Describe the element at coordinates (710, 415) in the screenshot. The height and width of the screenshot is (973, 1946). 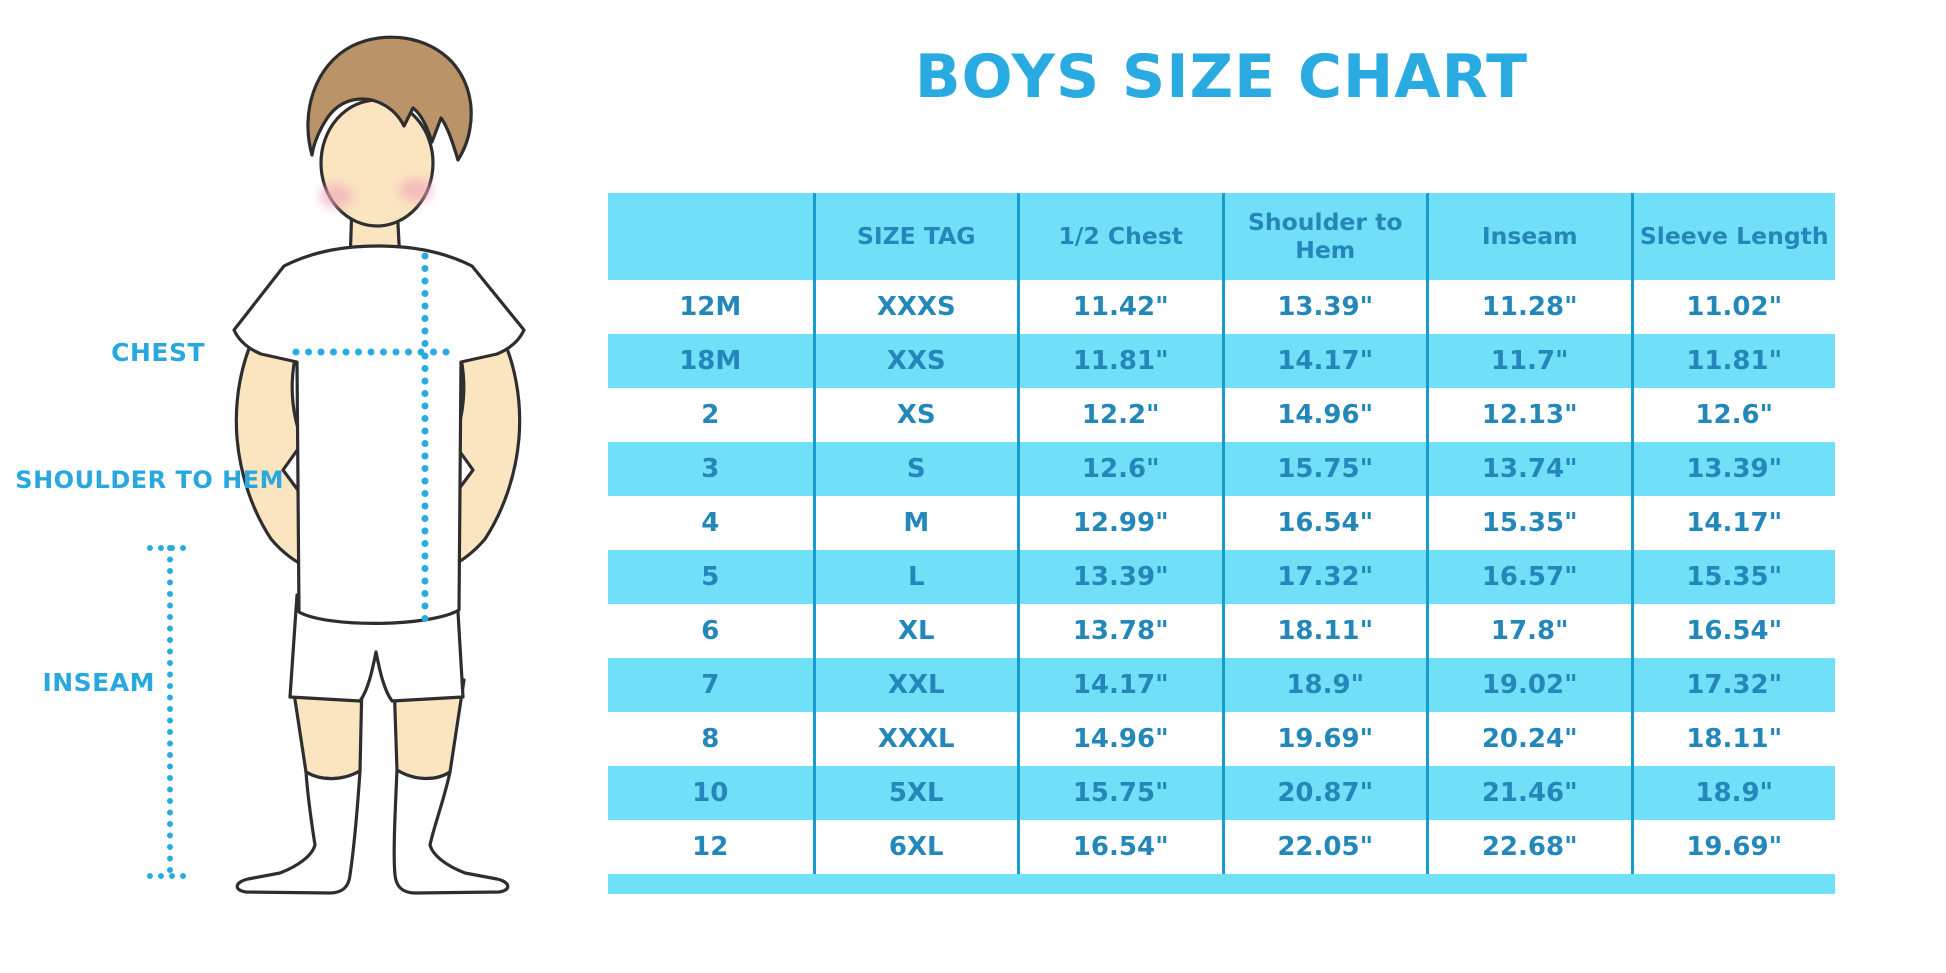
I see `size-cell: 2` at that location.